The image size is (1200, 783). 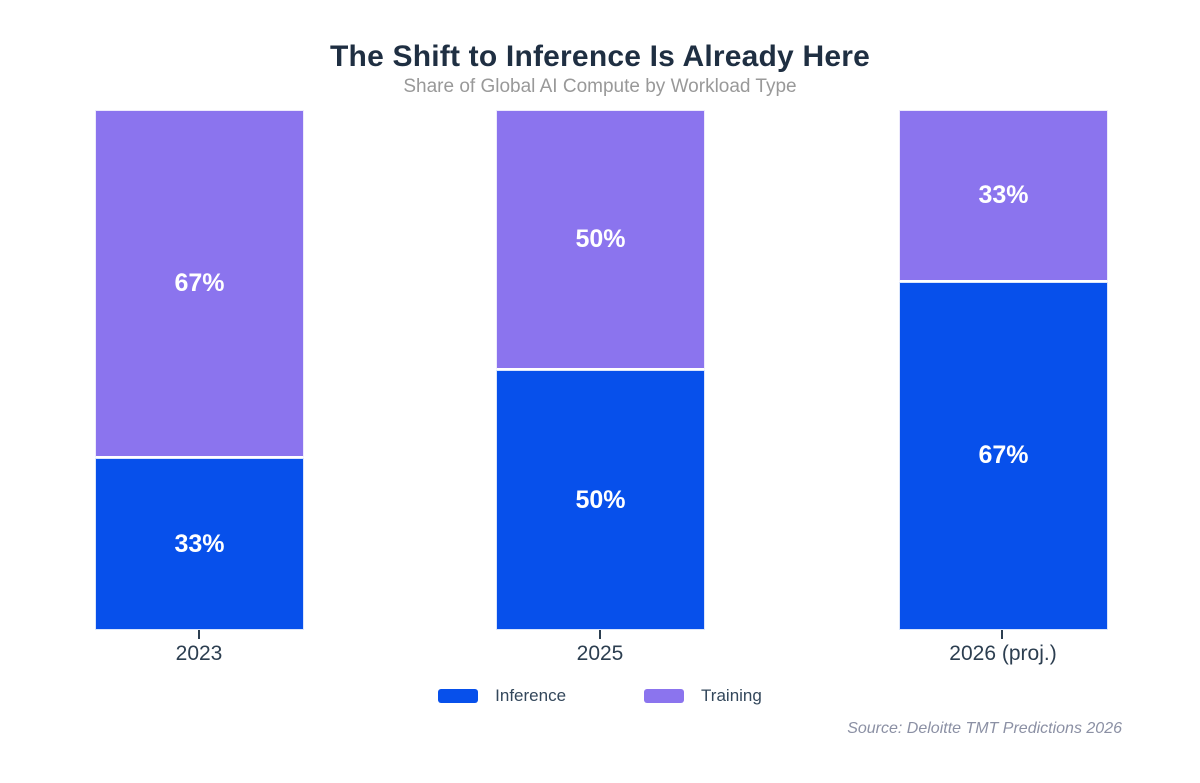 What do you see at coordinates (731, 695) in the screenshot?
I see `legend-label-training: Training` at bounding box center [731, 695].